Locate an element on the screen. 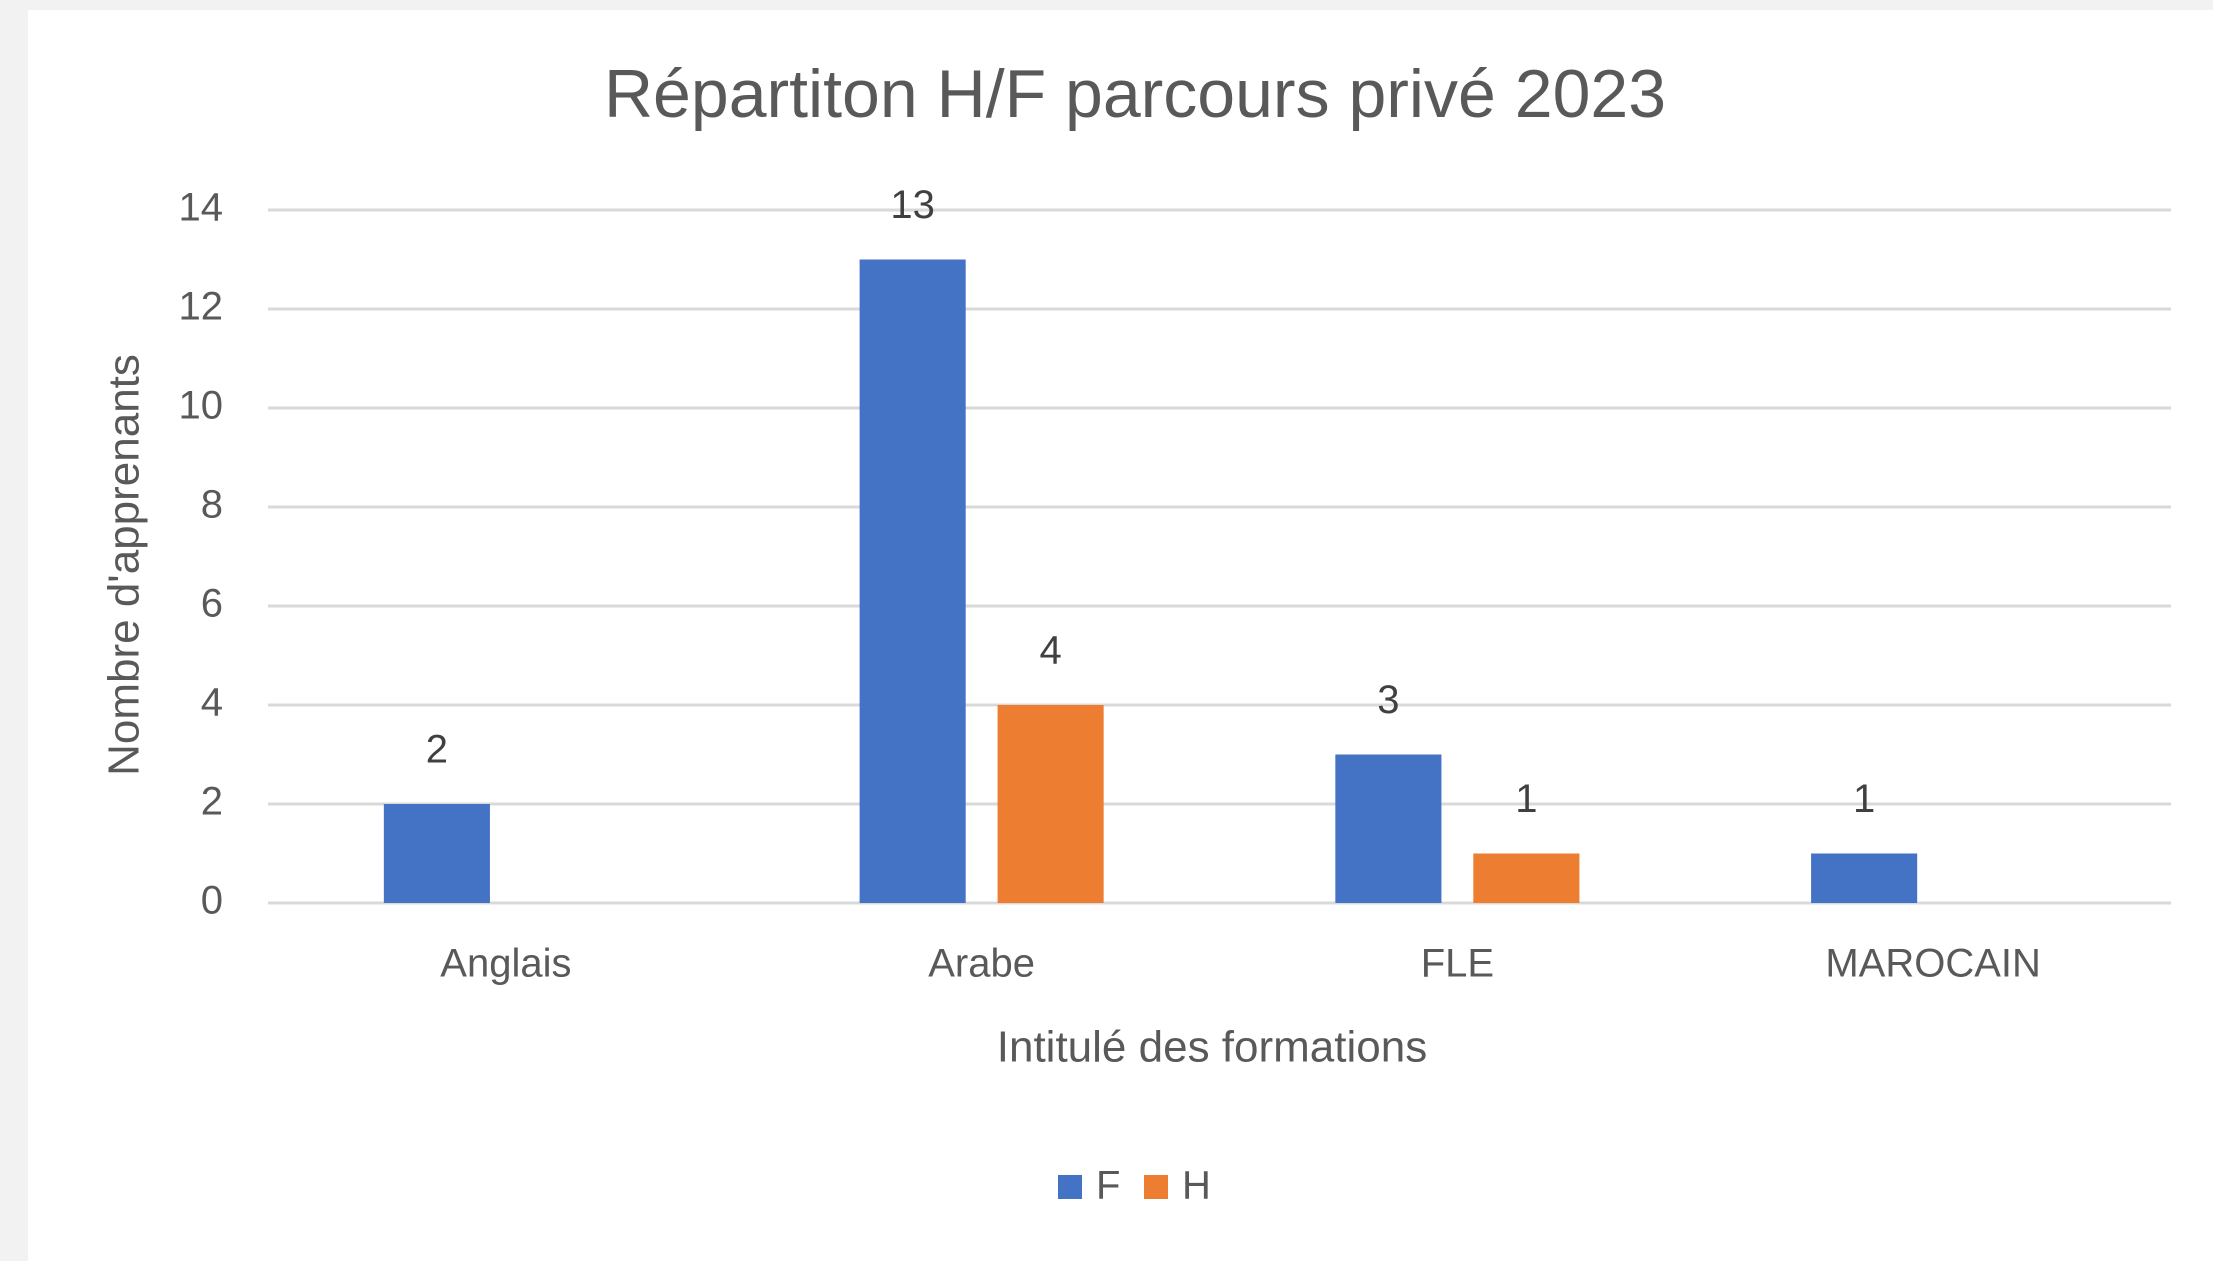  y-tick-label: 8 is located at coordinates (212, 505).